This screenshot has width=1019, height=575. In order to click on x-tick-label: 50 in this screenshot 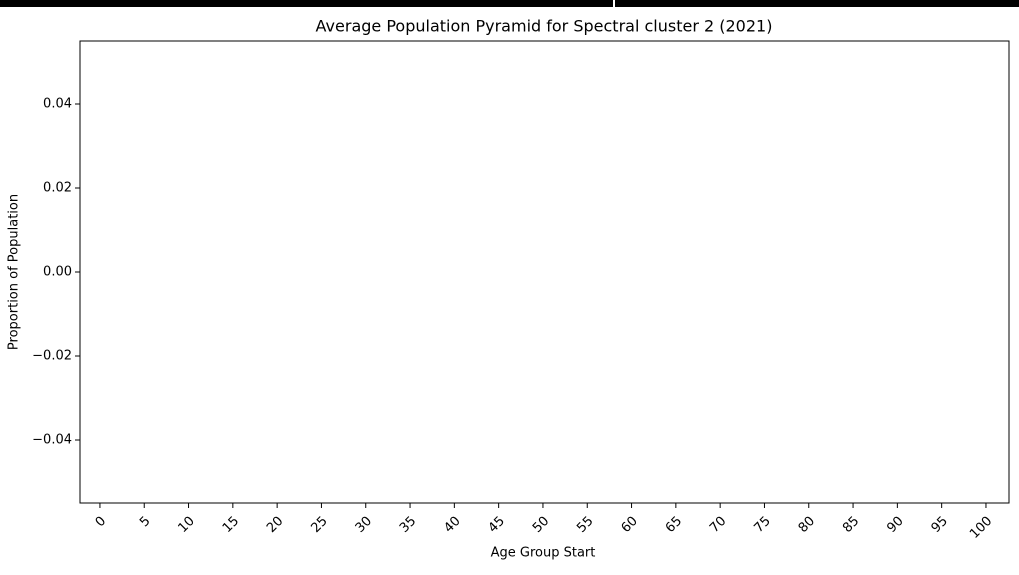, I will do `click(541, 525)`.